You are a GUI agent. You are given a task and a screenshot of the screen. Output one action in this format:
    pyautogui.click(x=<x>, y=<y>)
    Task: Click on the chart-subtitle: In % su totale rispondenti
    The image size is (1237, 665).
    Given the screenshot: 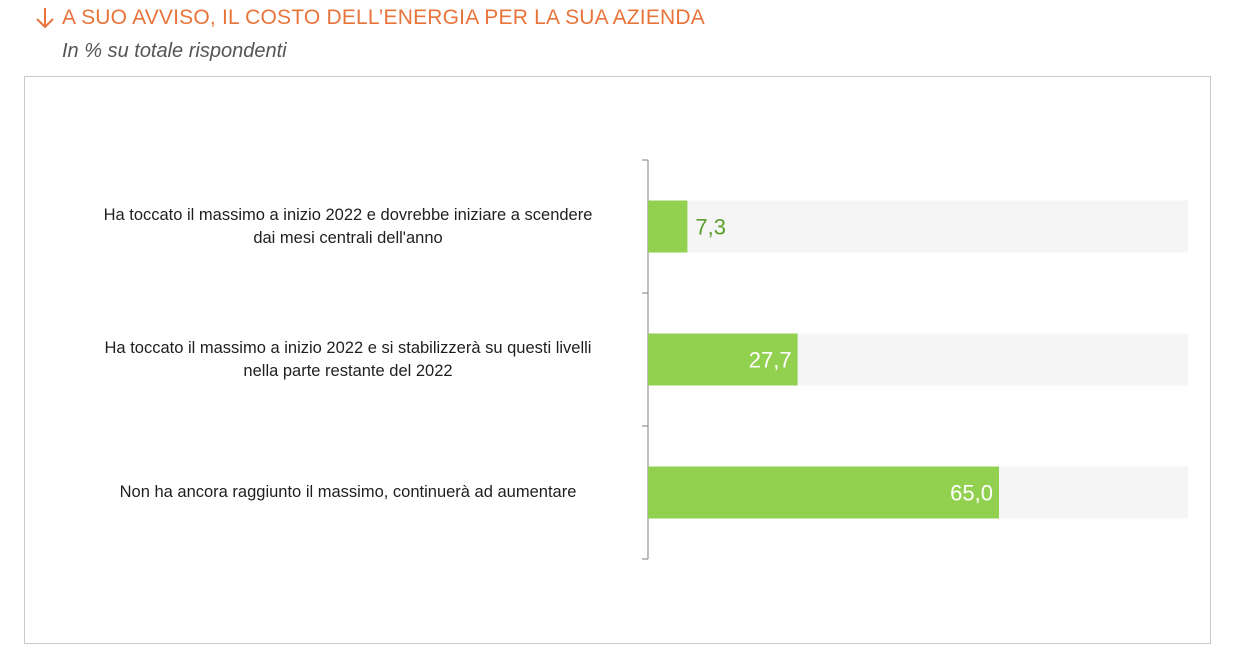 What is the action you would take?
    pyautogui.click(x=174, y=51)
    